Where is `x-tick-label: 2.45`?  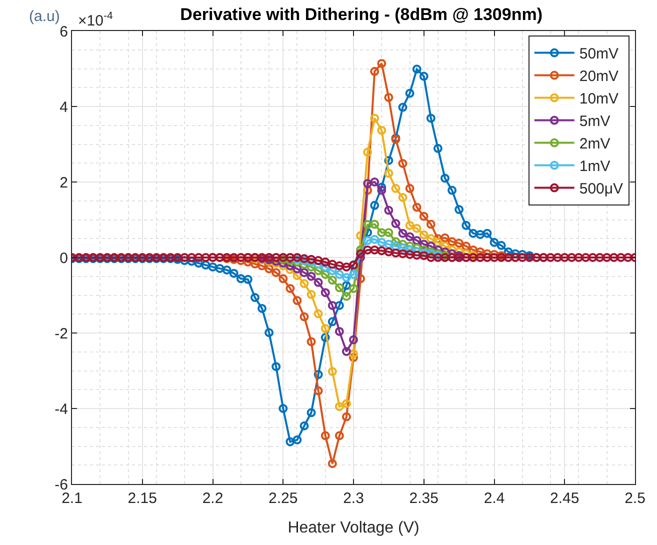
x-tick-label: 2.45 is located at coordinates (565, 498).